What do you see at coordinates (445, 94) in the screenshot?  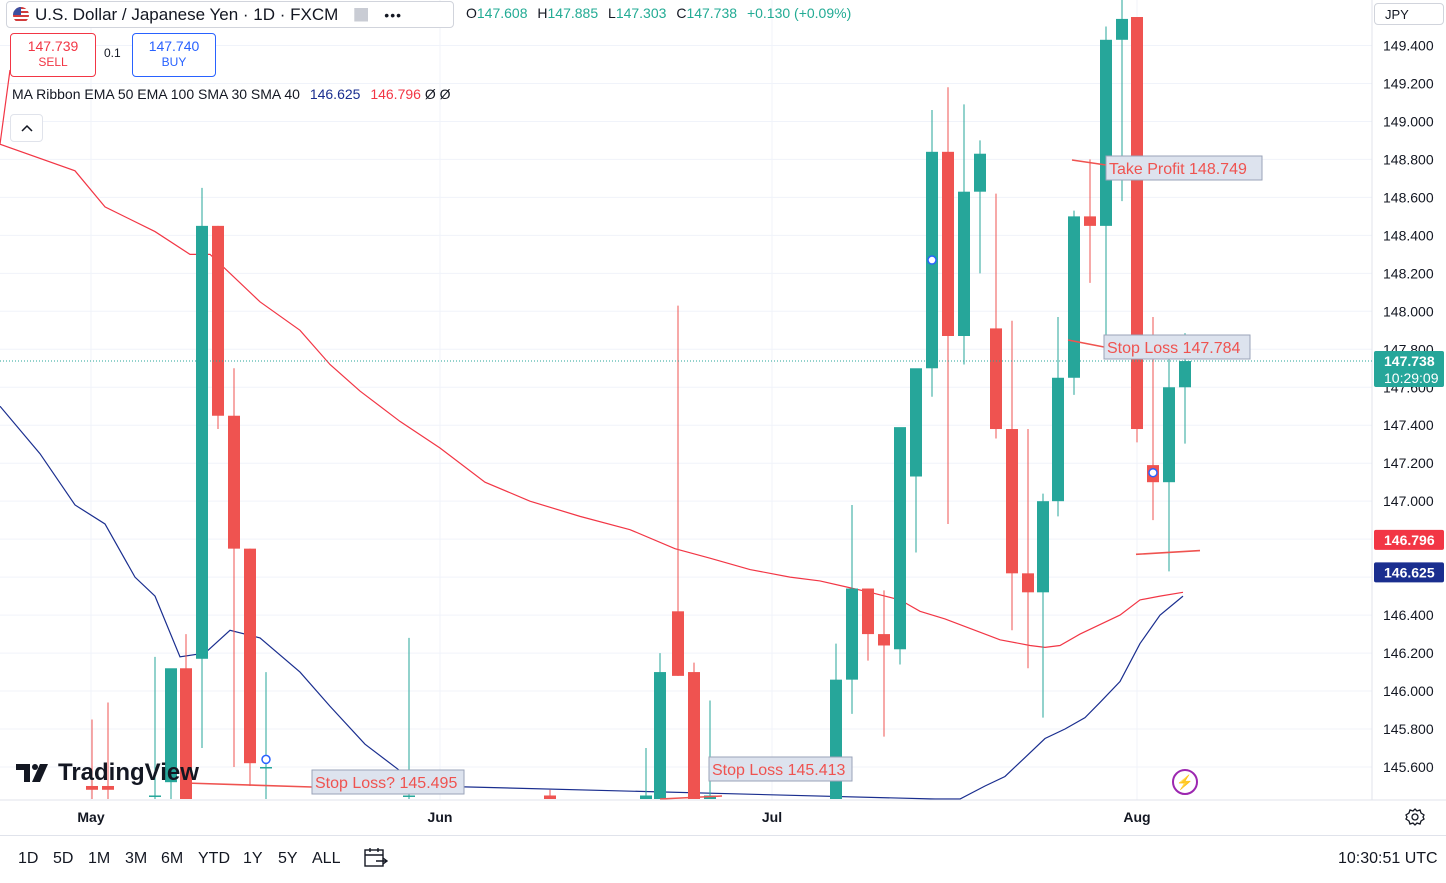 I see `empty-value-2: Ø` at bounding box center [445, 94].